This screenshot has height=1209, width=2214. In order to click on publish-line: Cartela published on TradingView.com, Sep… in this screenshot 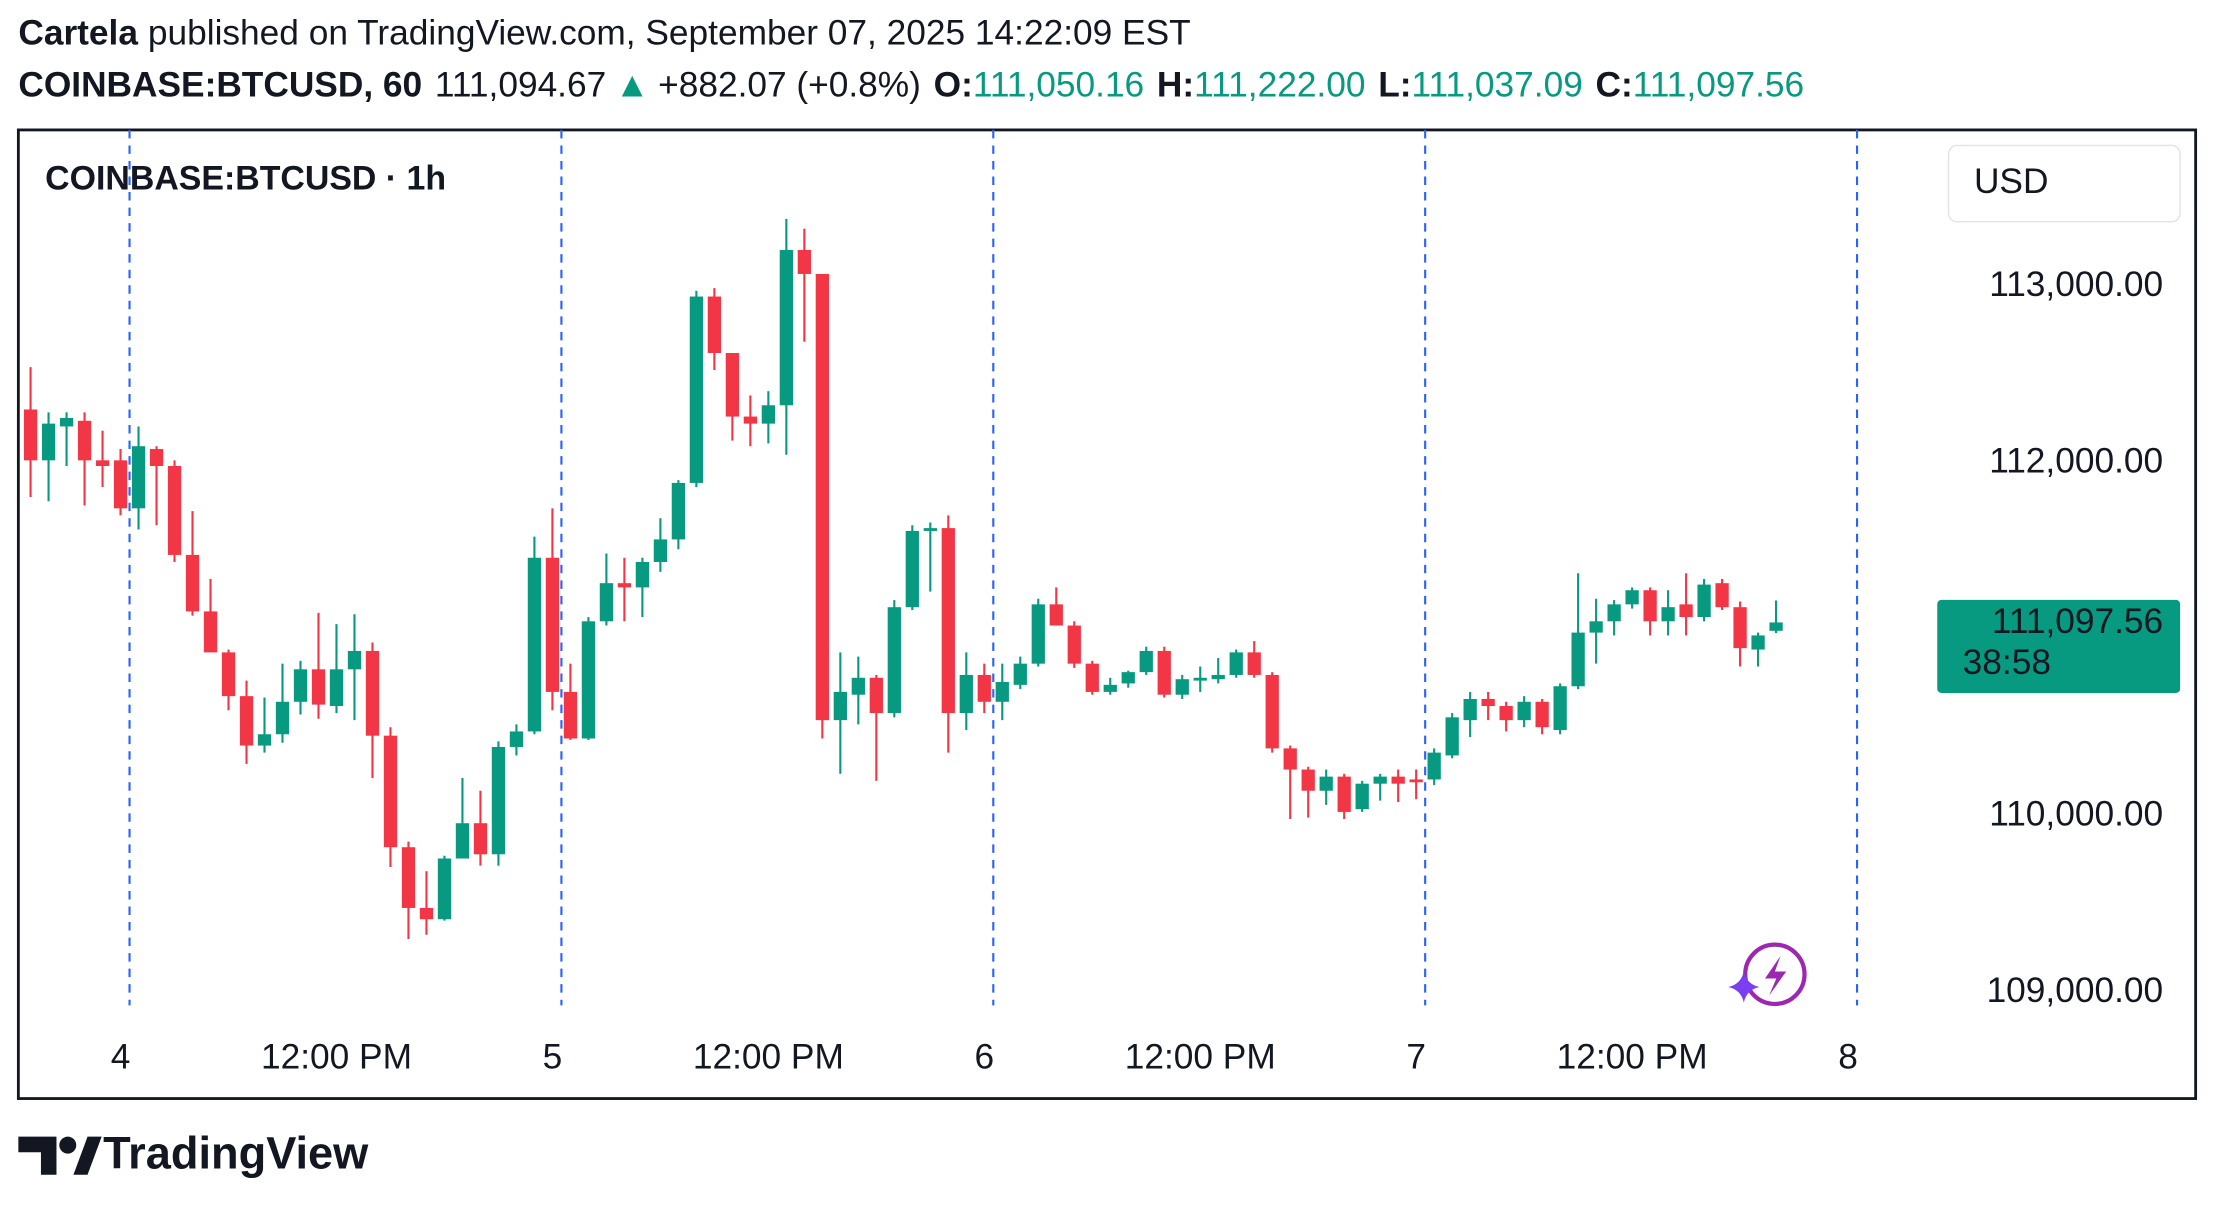, I will do `click(604, 33)`.